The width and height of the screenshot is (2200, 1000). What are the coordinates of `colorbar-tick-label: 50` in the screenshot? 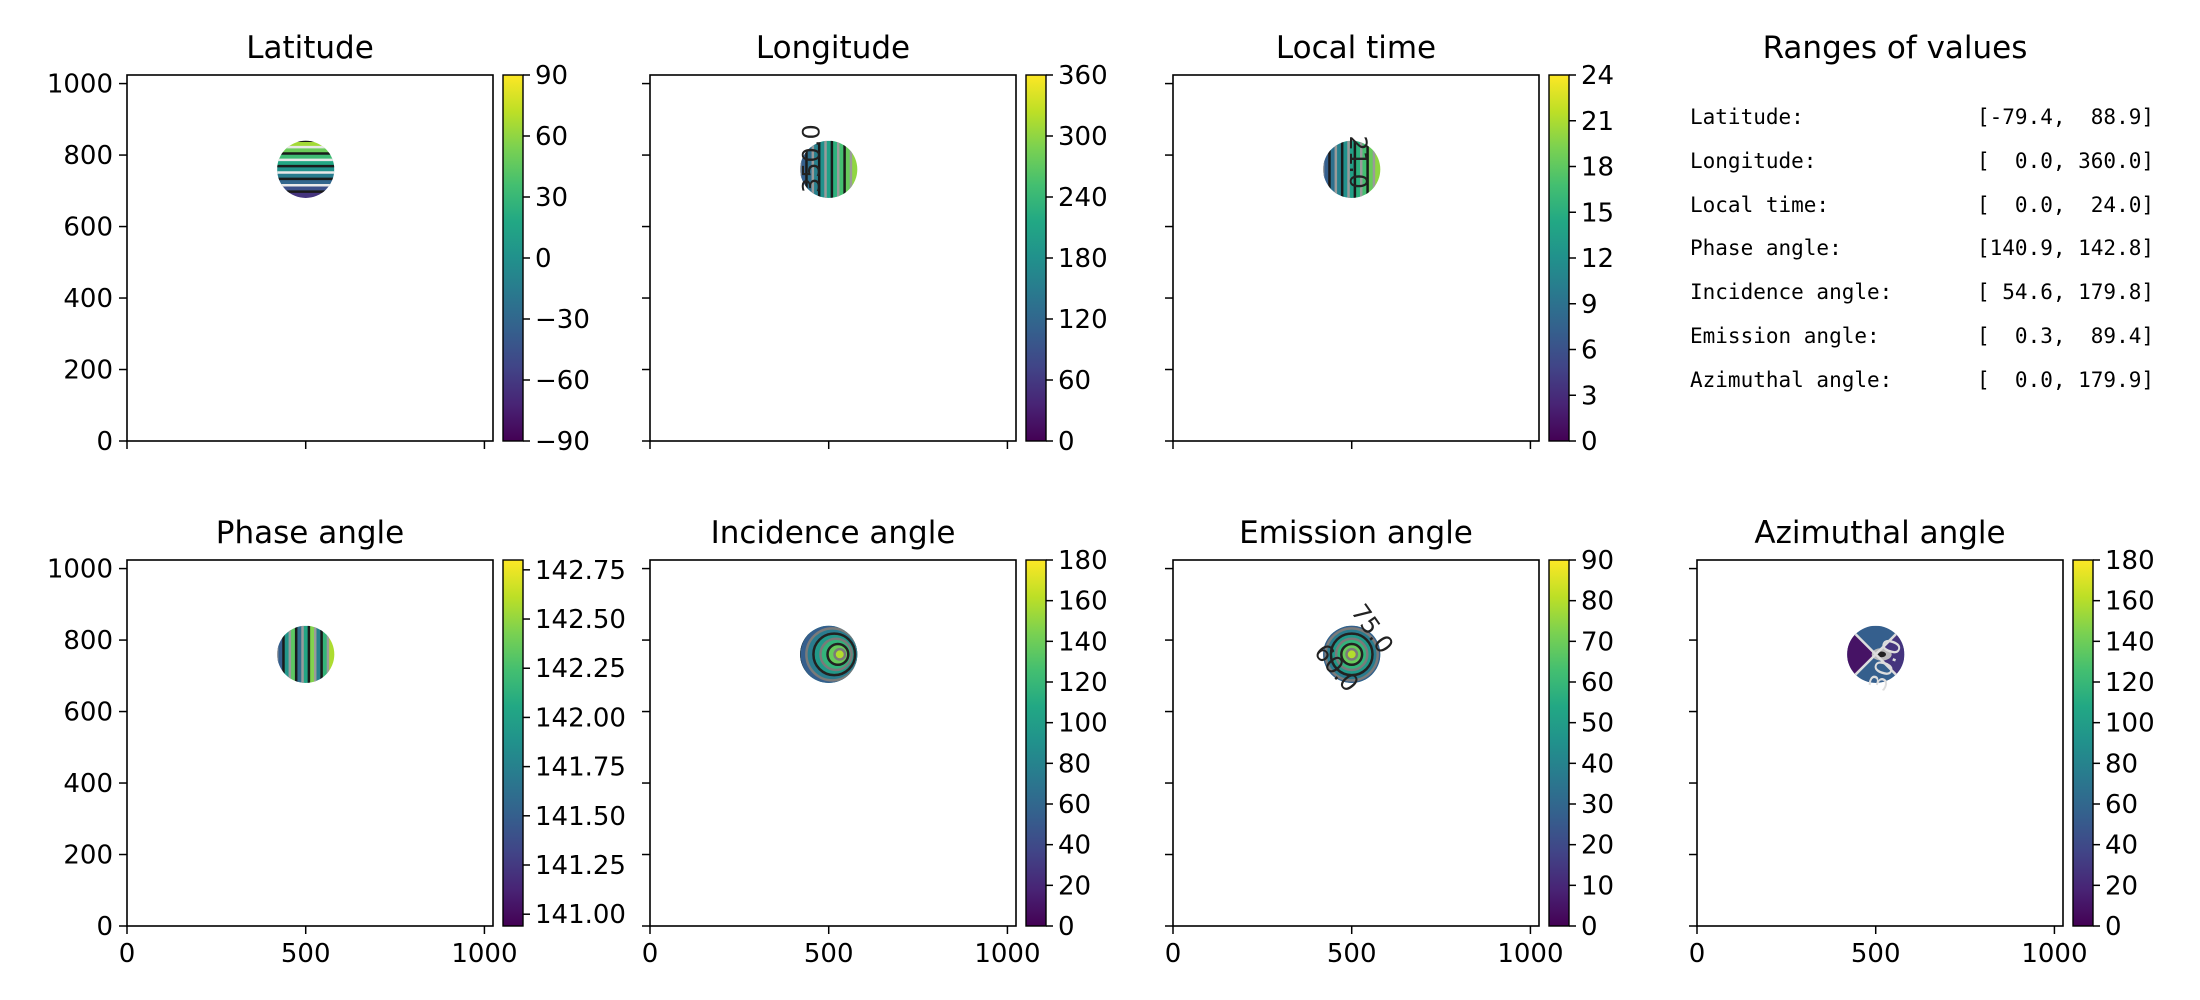 It's located at (1597, 724).